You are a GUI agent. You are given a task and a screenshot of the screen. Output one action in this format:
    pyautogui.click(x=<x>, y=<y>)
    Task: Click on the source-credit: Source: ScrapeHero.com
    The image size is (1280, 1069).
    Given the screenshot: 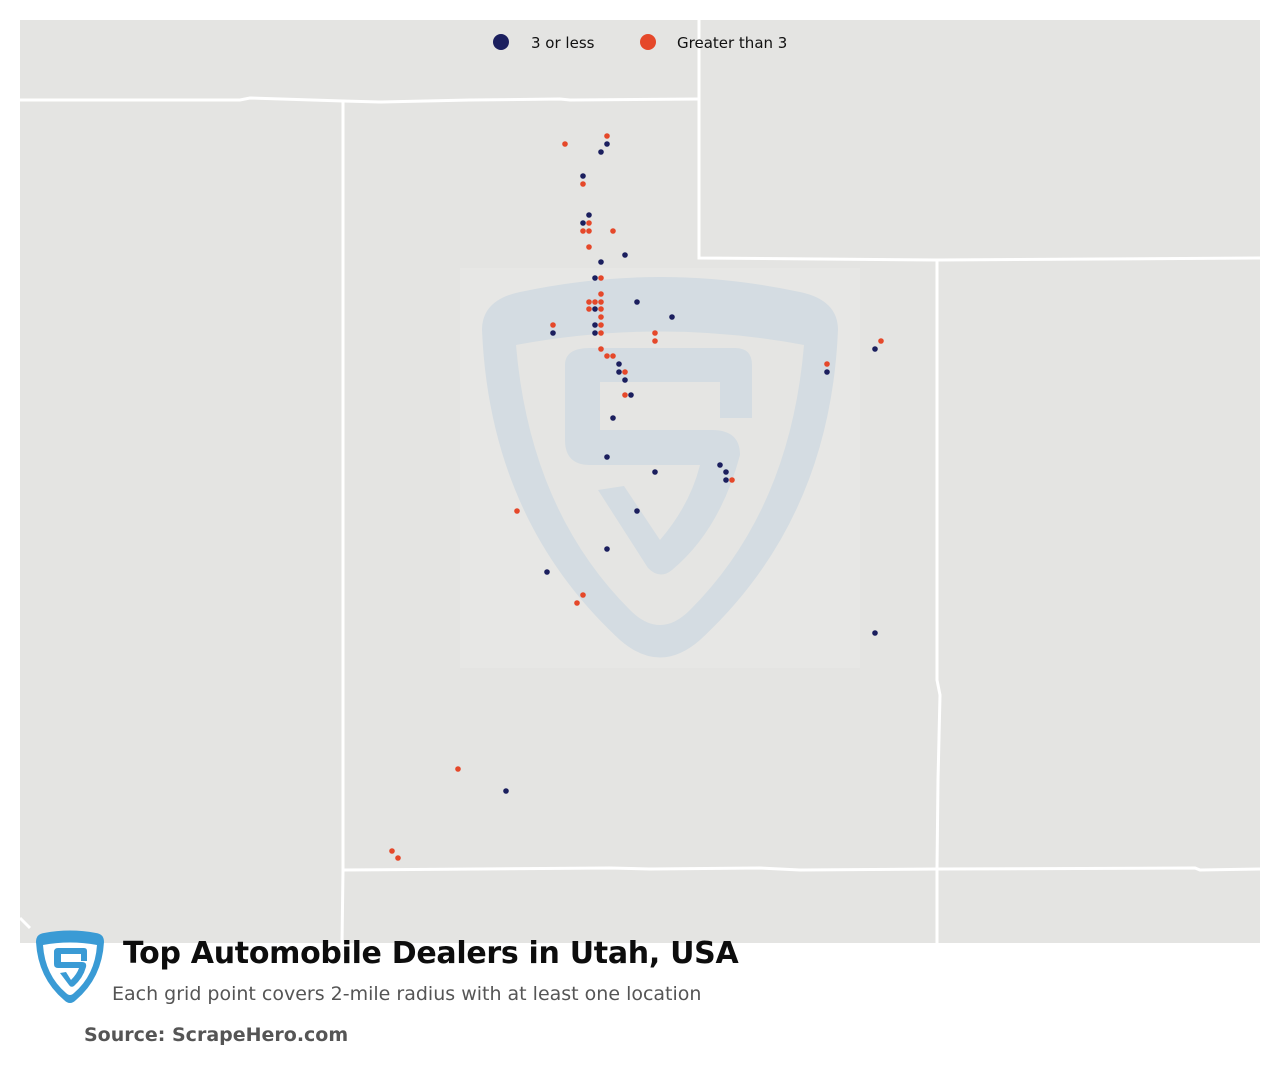 What is the action you would take?
    pyautogui.click(x=216, y=1035)
    